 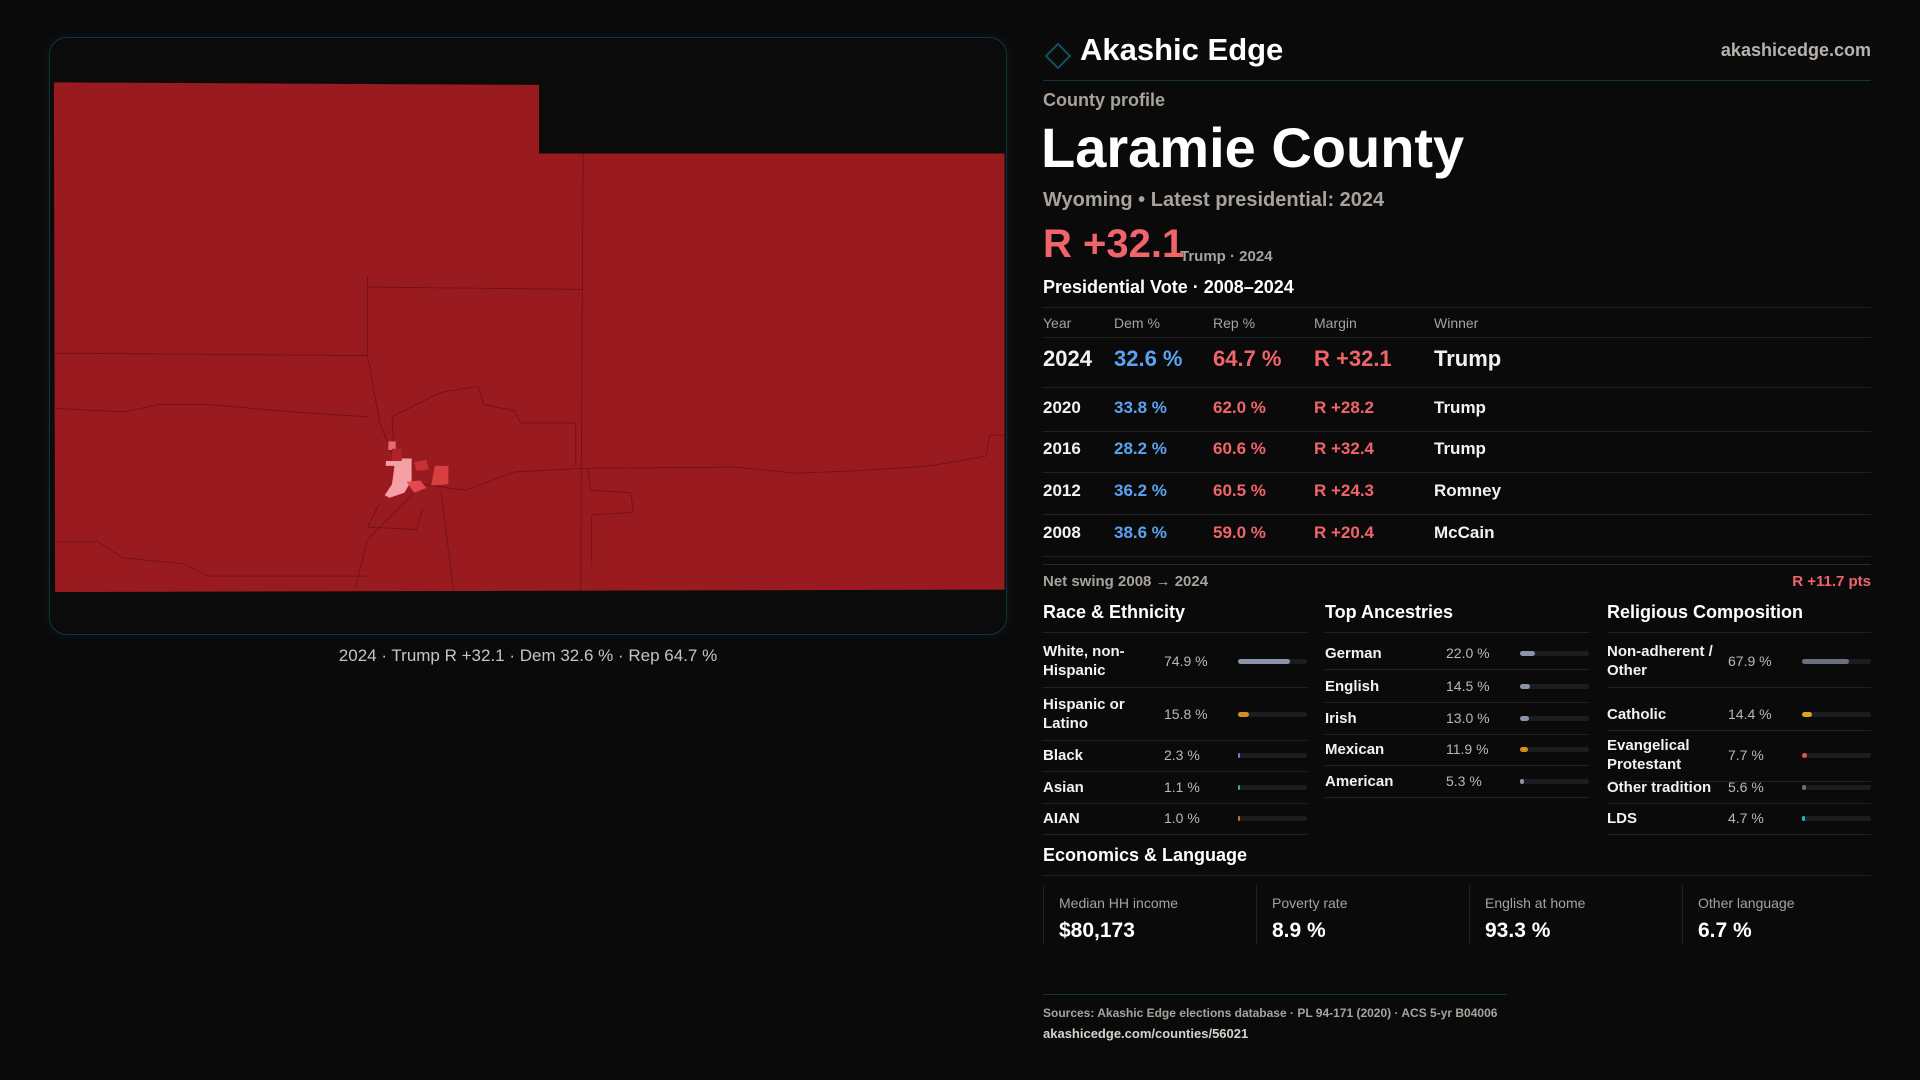 I want to click on col-header-dem: Dem %, so click(x=1137, y=323).